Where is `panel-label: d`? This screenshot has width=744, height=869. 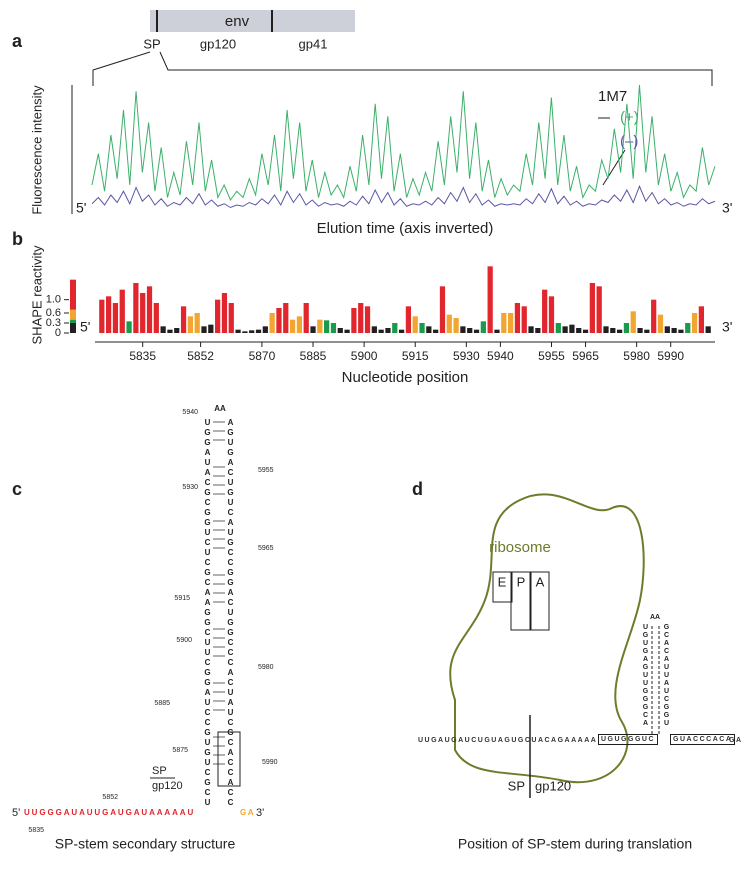 panel-label: d is located at coordinates (417, 489).